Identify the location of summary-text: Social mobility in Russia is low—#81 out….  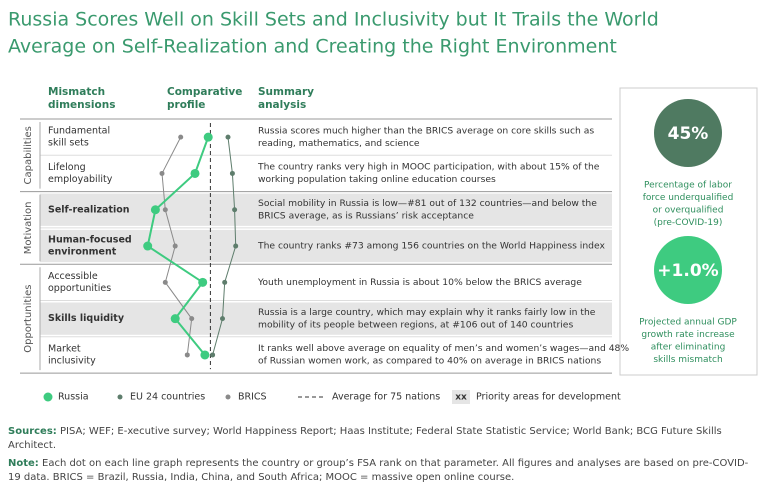
(427, 203).